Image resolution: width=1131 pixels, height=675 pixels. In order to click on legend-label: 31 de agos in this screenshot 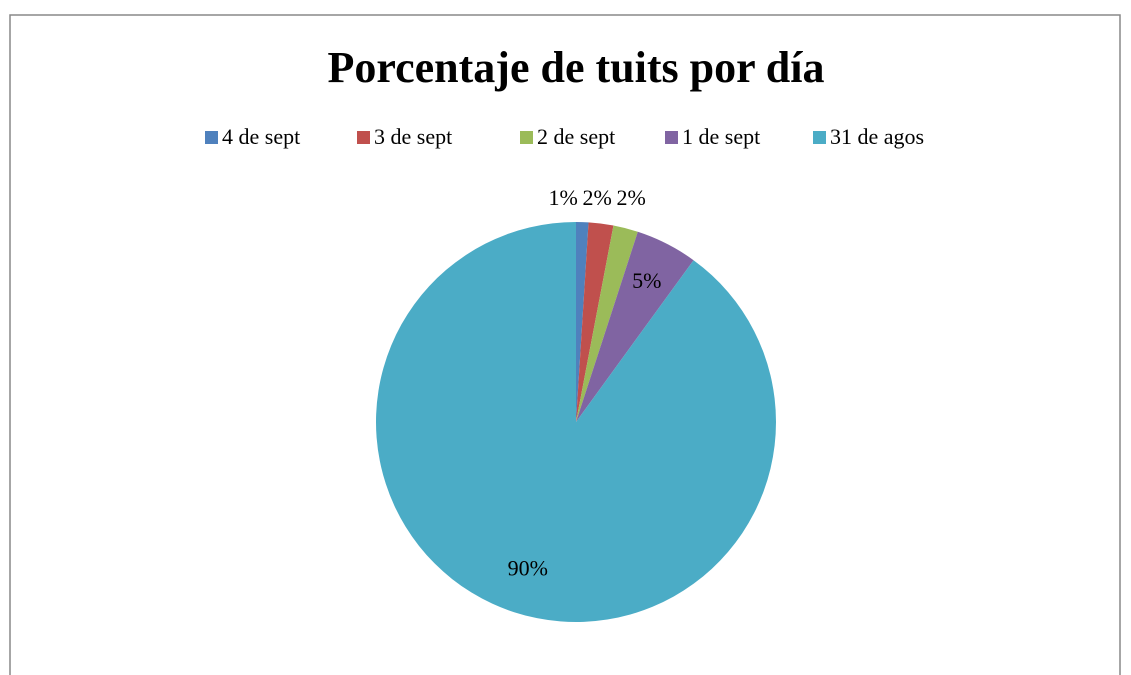, I will do `click(877, 136)`.